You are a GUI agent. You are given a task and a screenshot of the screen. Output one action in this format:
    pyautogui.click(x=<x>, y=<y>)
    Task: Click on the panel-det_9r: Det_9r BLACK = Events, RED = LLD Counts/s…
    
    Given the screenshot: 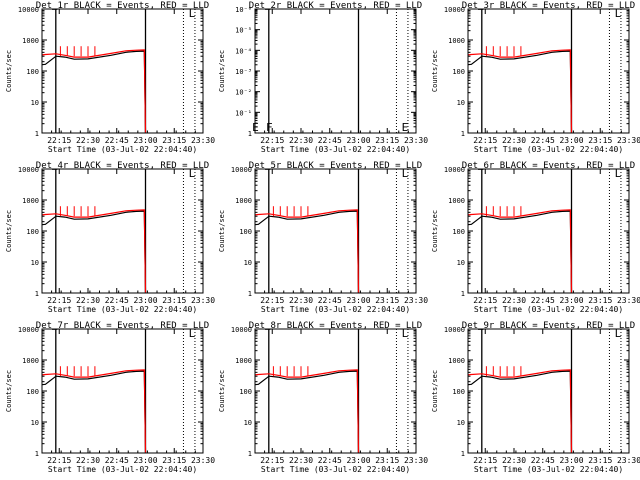 What is the action you would take?
    pyautogui.click(x=535, y=397)
    